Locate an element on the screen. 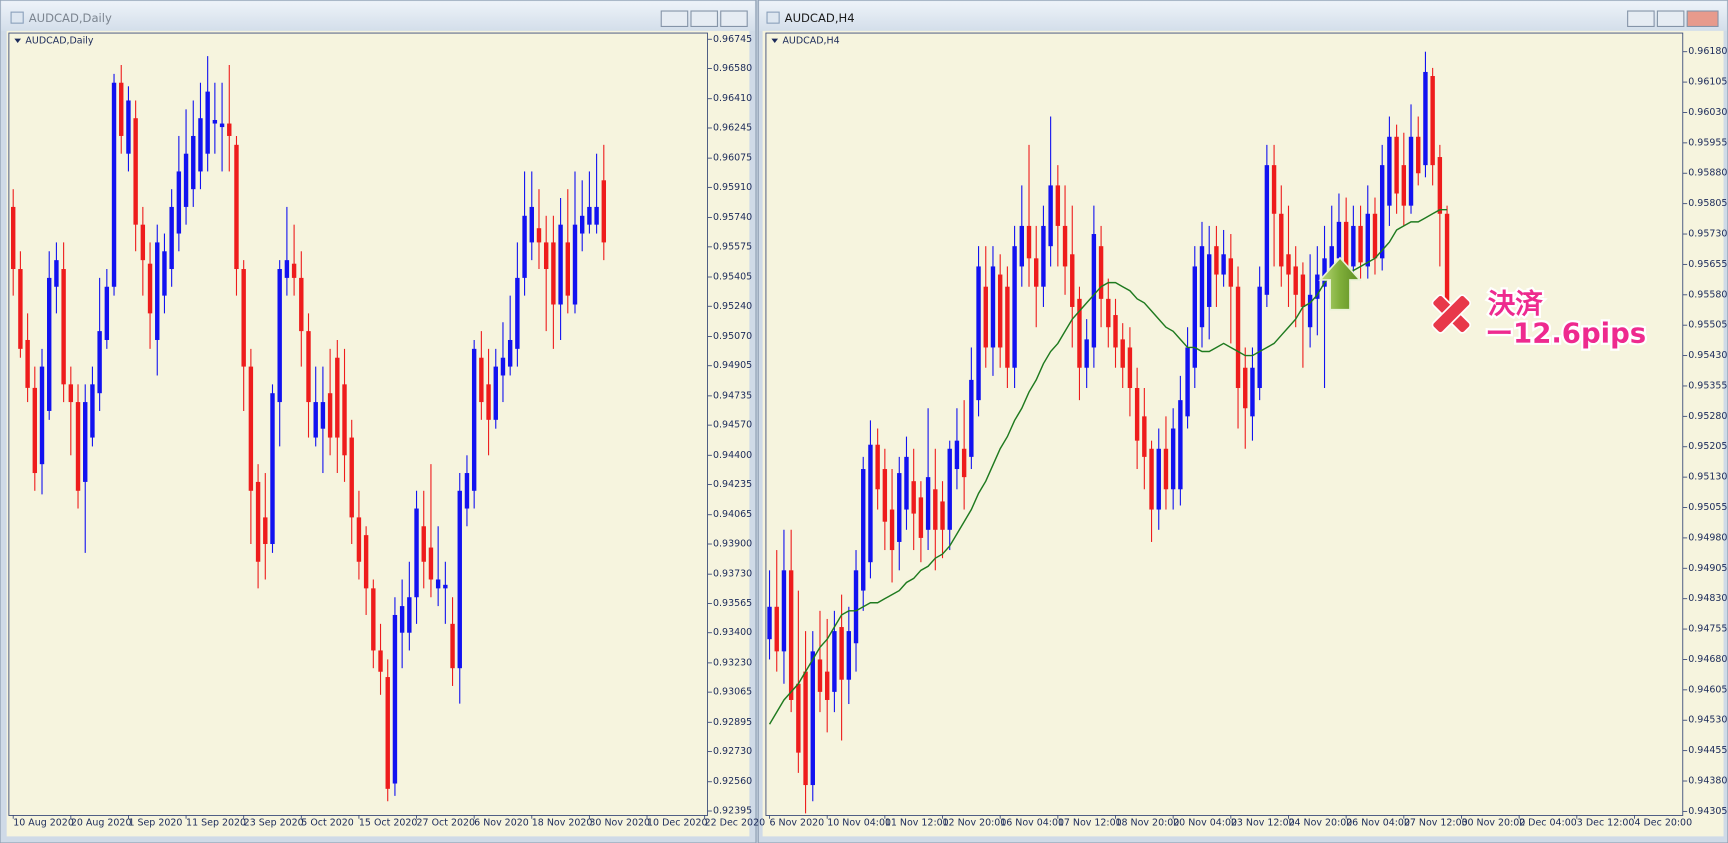  x-tick-label: 5 Oct 2020 is located at coordinates (327, 823).